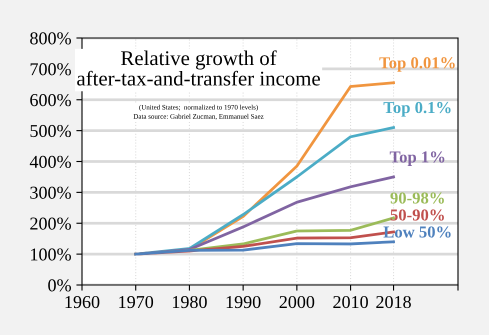  I want to click on series-label: 90-98%, so click(417, 198).